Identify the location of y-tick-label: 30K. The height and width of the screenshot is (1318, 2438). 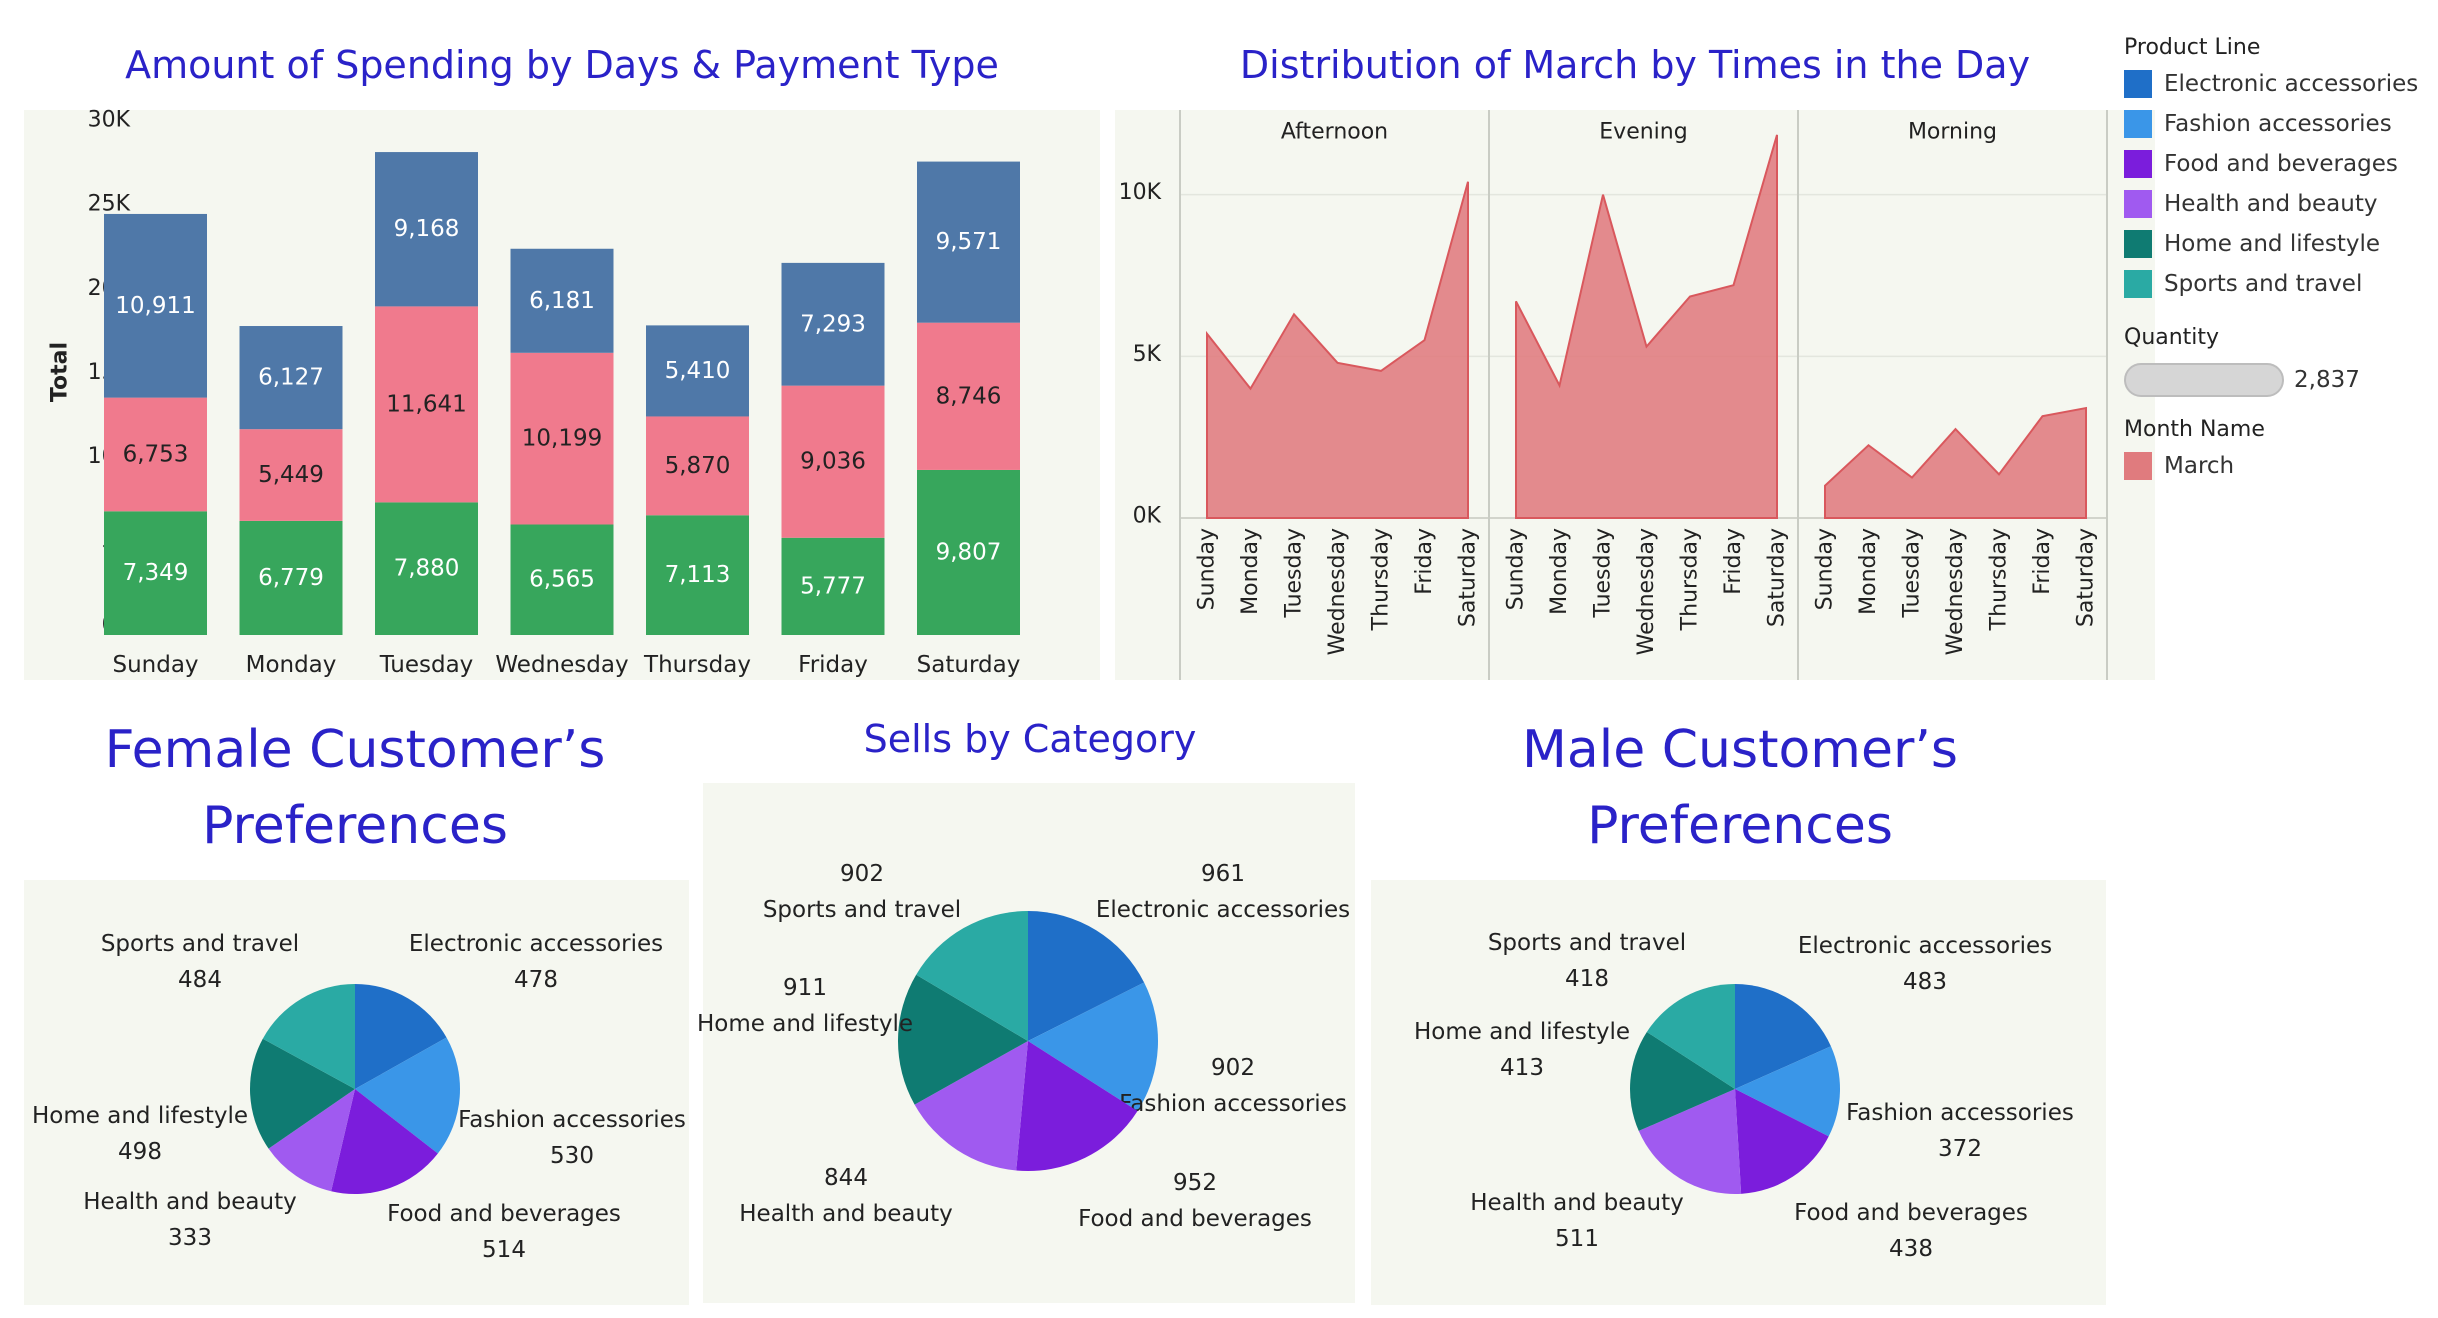
(109, 120).